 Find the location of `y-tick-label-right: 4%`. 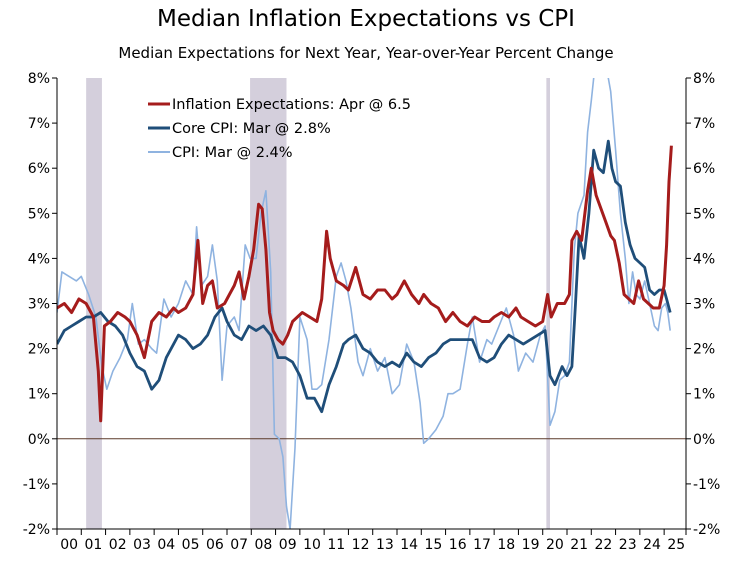

y-tick-label-right: 4% is located at coordinates (704, 259).